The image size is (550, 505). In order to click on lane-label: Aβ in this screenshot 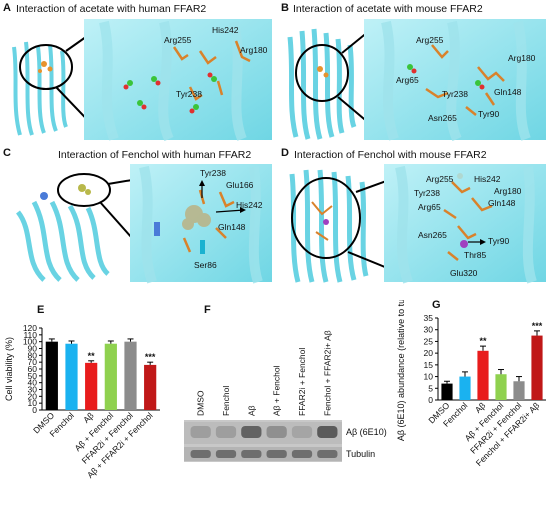, I will do `click(251, 410)`.